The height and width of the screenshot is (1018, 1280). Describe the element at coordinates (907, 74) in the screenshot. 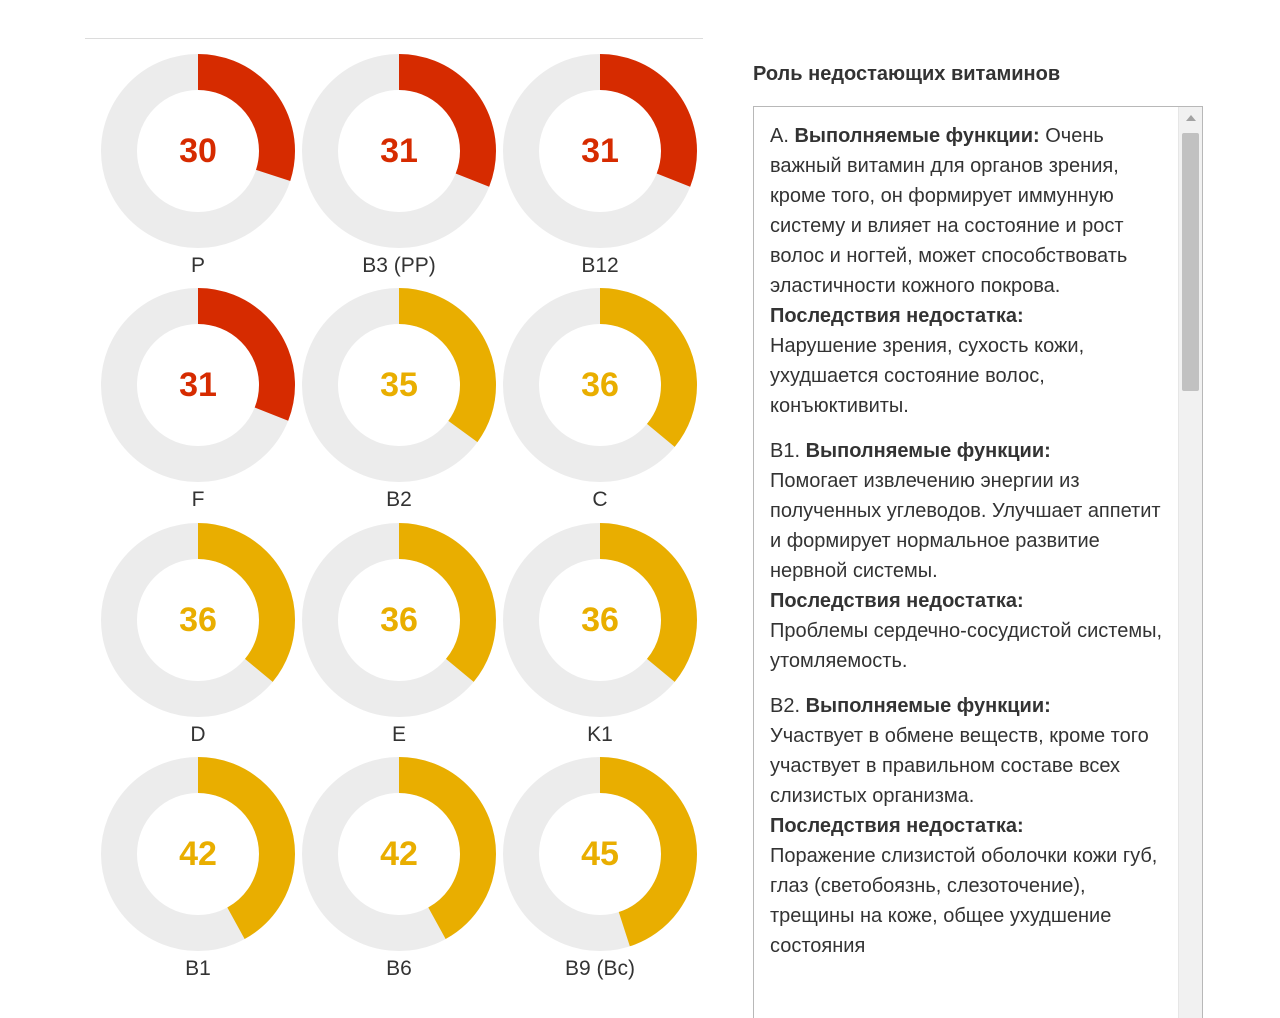

I see `panel-title: Роль недостающих витаминов` at that location.